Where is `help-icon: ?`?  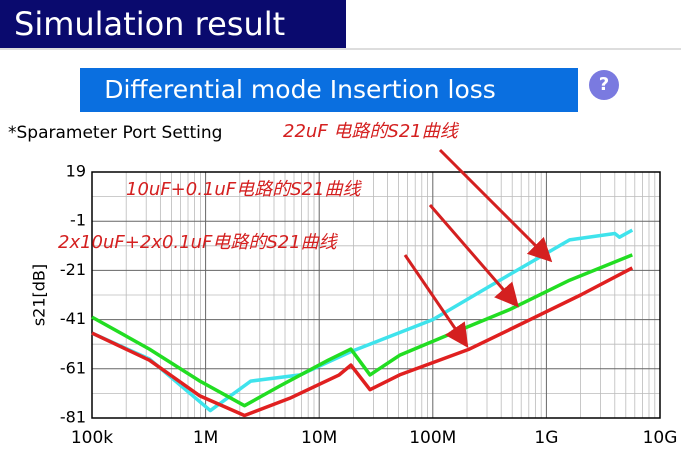
help-icon: ? is located at coordinates (604, 84).